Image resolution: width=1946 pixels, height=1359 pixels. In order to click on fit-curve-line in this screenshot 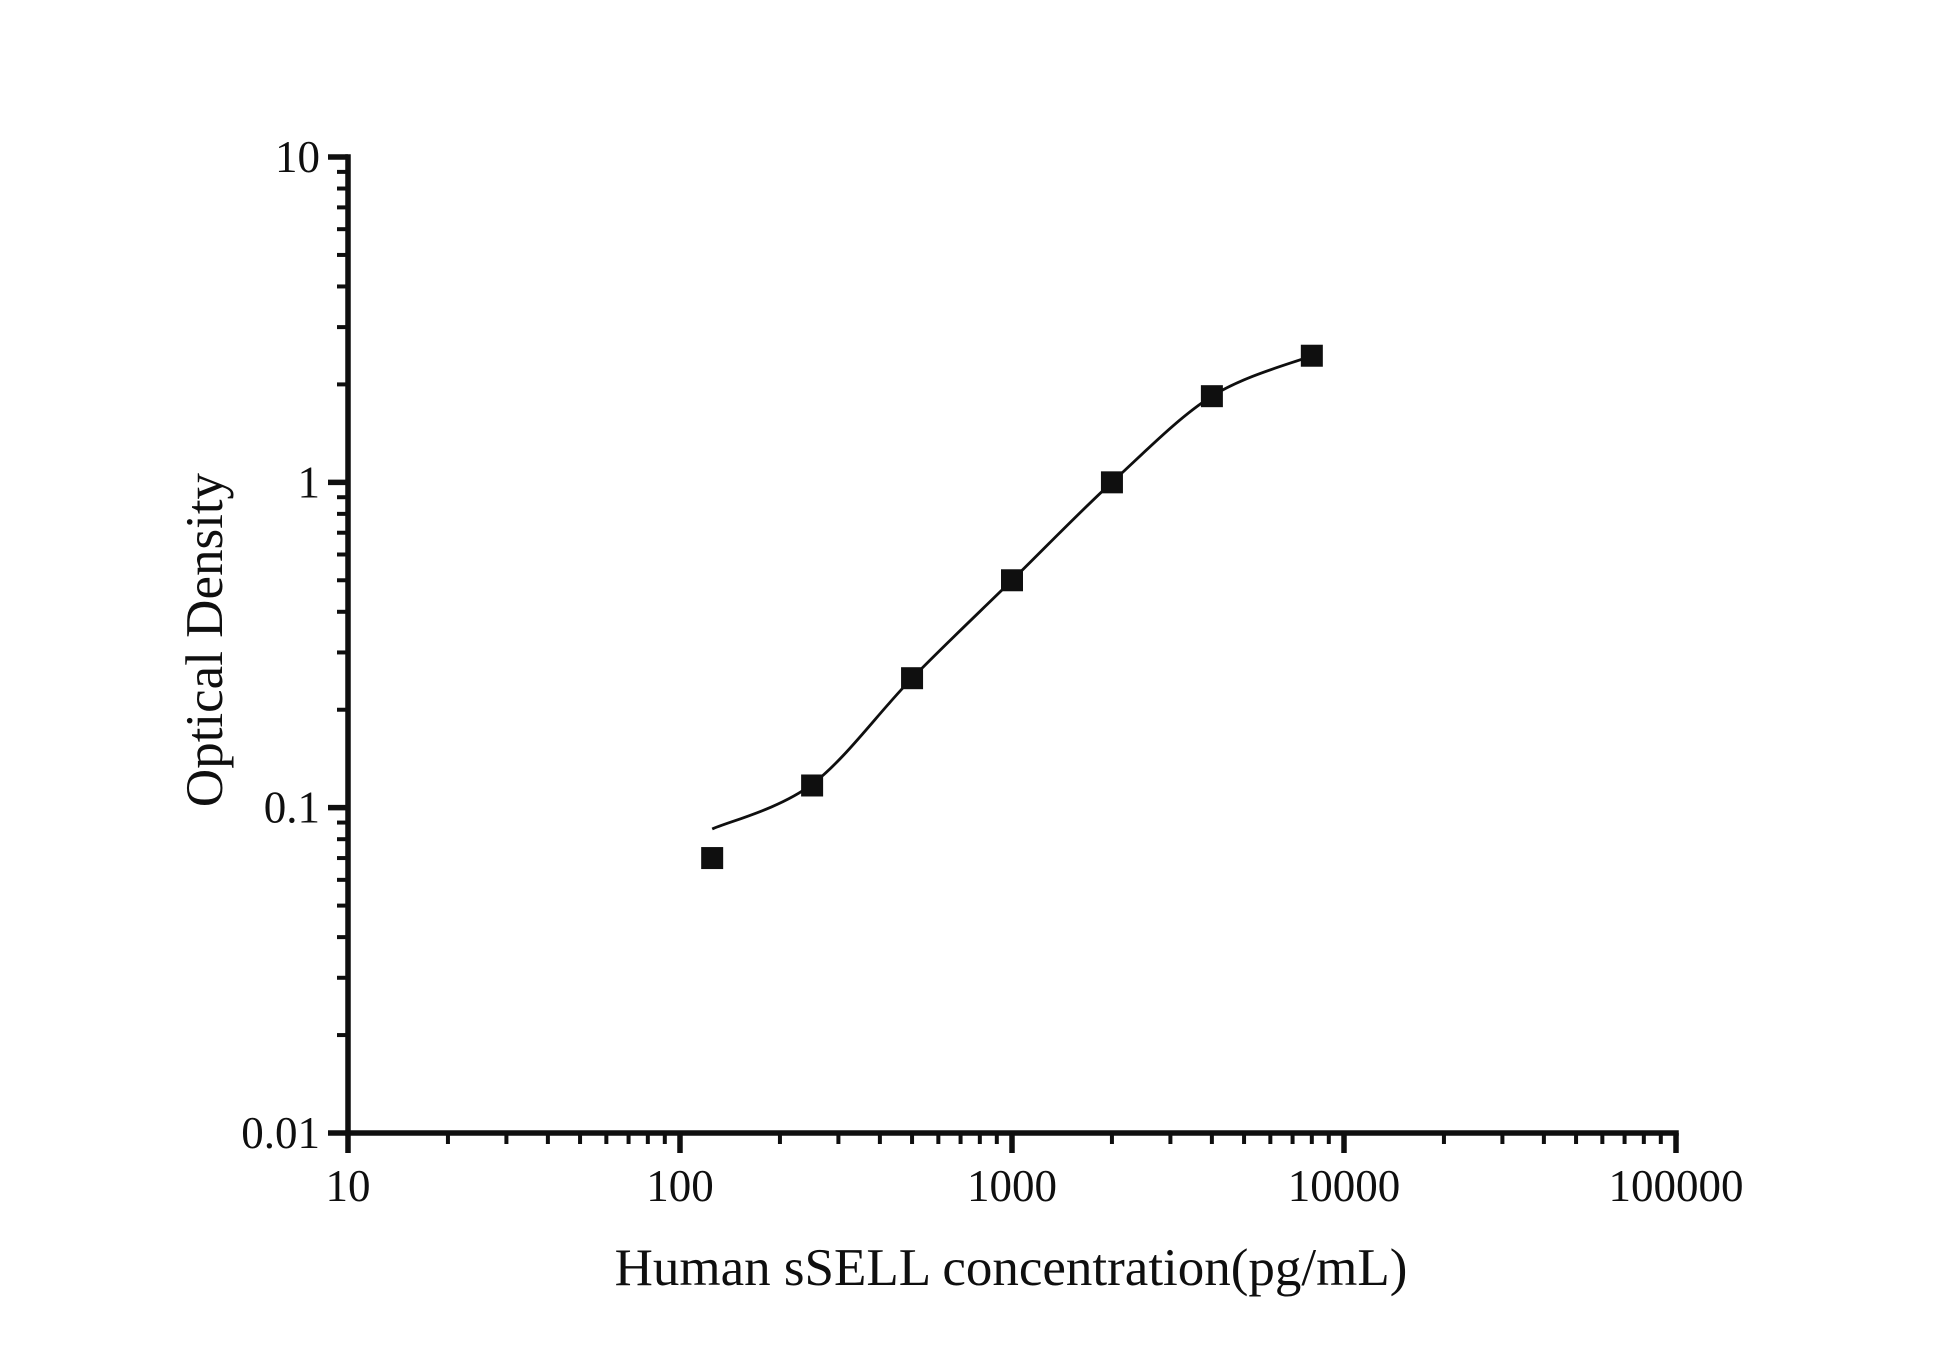, I will do `click(1012, 592)`.